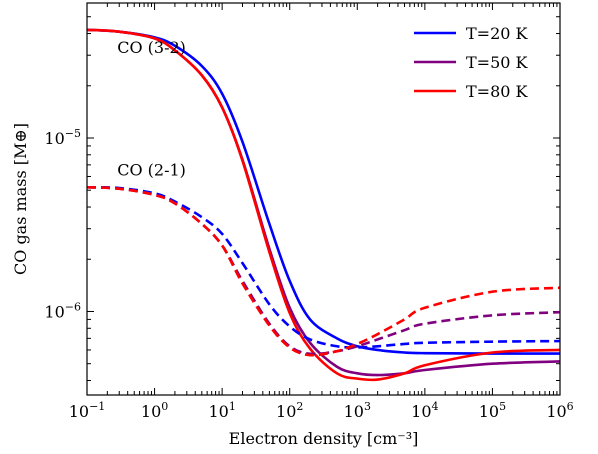 Image resolution: width=598 pixels, height=454 pixels. What do you see at coordinates (497, 91) in the screenshot?
I see `legend-label-t80: T=80 K` at bounding box center [497, 91].